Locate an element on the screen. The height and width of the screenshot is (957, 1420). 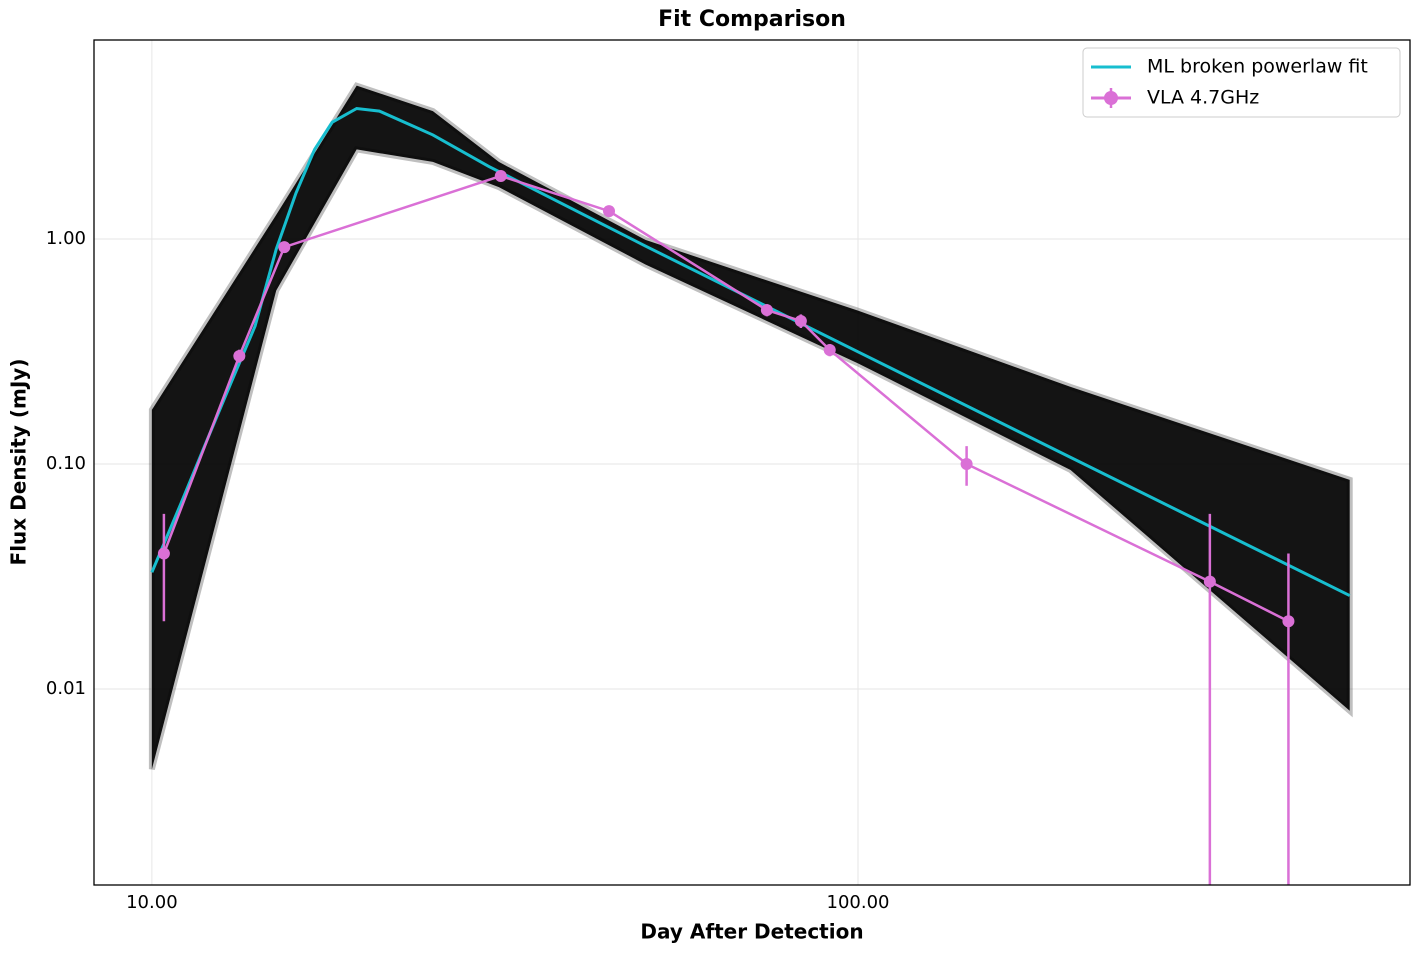
legend-box is located at coordinates (1241, 82).